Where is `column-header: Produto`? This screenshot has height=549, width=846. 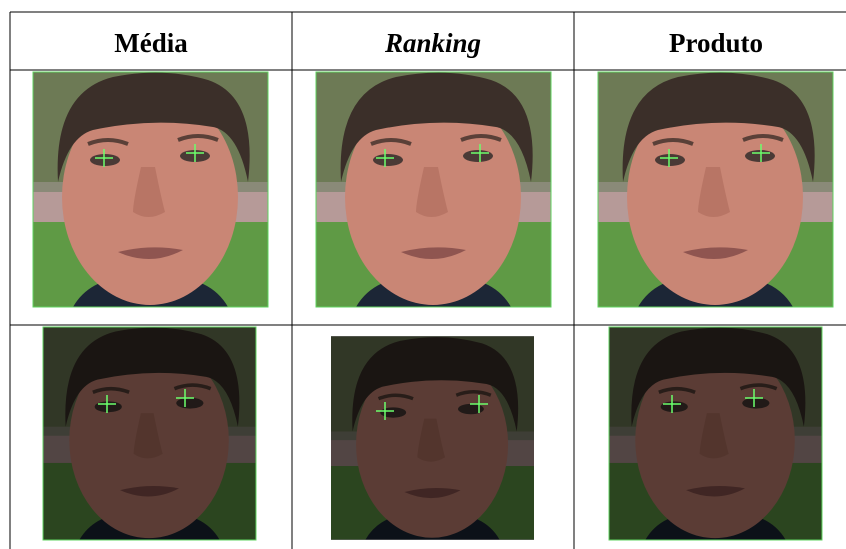
column-header: Produto is located at coordinates (716, 43).